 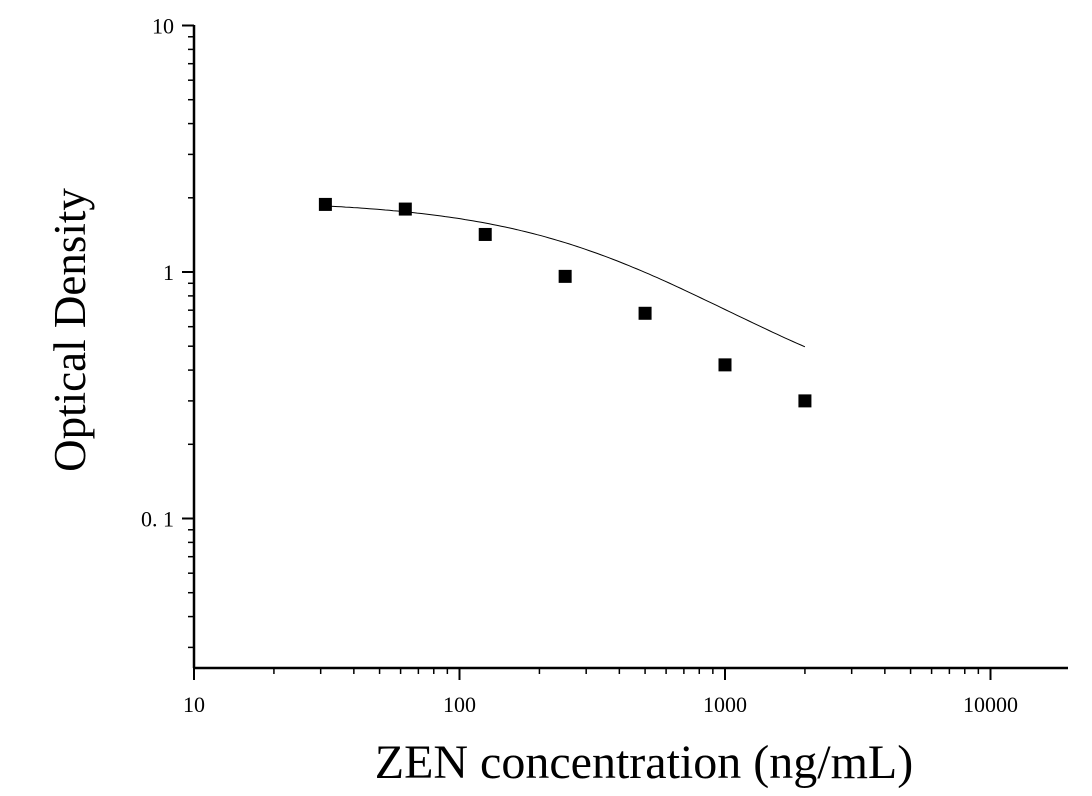 I want to click on x-tick-label: 10000, so click(x=990, y=704).